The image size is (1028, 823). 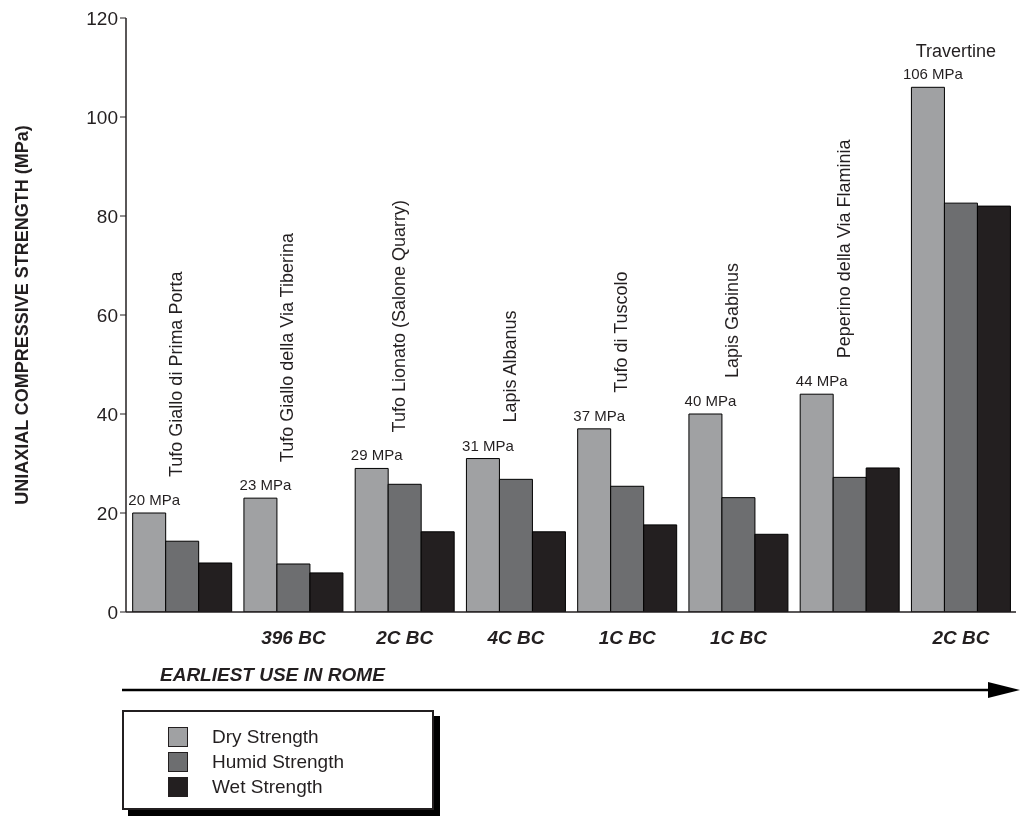 I want to click on y-tick-label: 120, so click(x=102, y=18).